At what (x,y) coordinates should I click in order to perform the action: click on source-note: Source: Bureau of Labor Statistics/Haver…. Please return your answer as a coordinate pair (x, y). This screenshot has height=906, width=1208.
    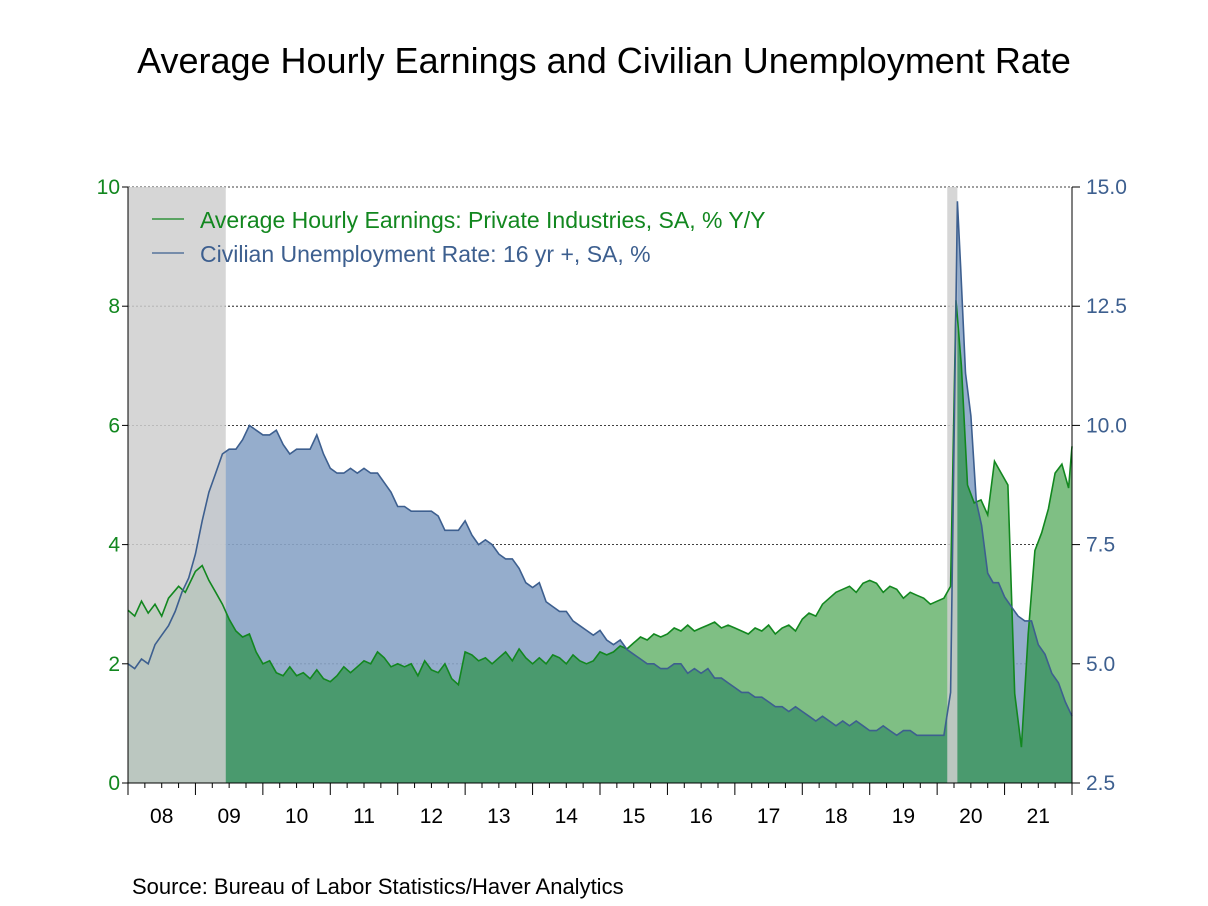
    Looking at the image, I should click on (378, 886).